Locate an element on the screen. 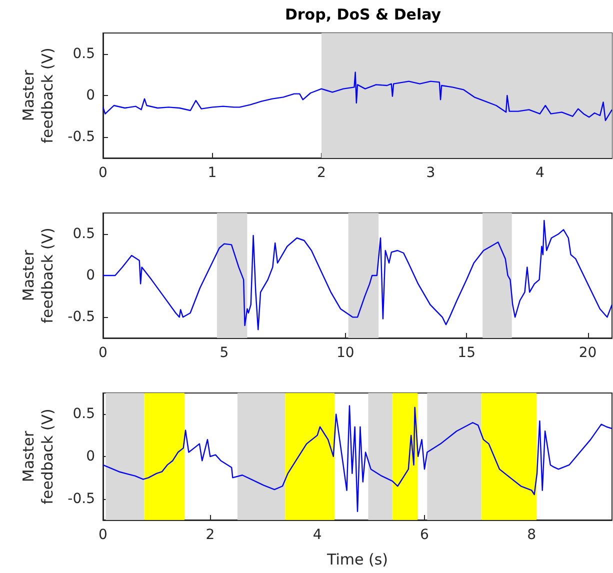 This screenshot has height=573, width=613. line-series is located at coordinates (357, 97).